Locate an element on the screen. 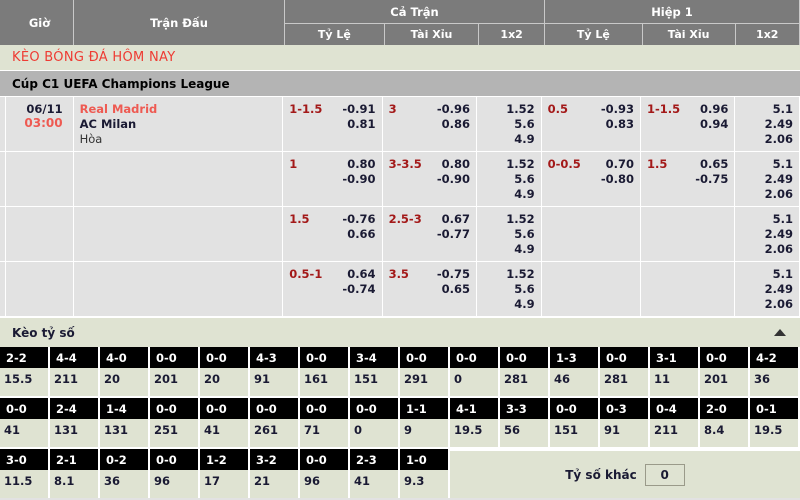 This screenshot has height=500, width=800. score-cell: 2-0 8.4 is located at coordinates (725, 422).